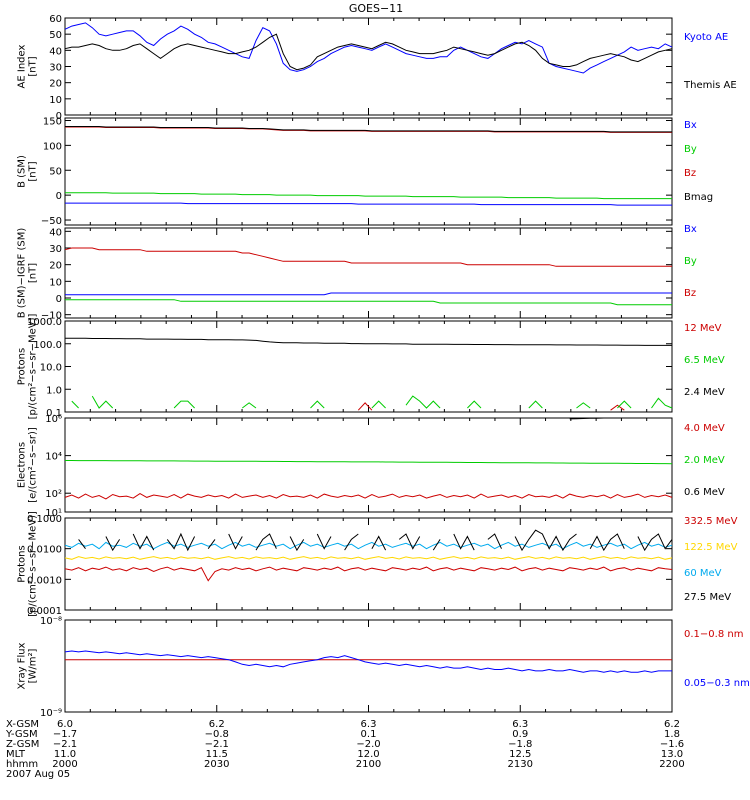  What do you see at coordinates (520, 754) in the screenshot?
I see `bottom-value-mlt: 12.5` at bounding box center [520, 754].